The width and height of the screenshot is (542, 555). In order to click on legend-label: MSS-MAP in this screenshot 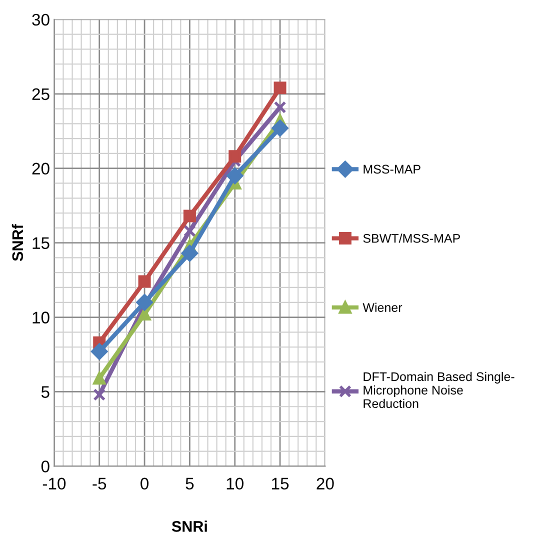, I will do `click(392, 169)`.